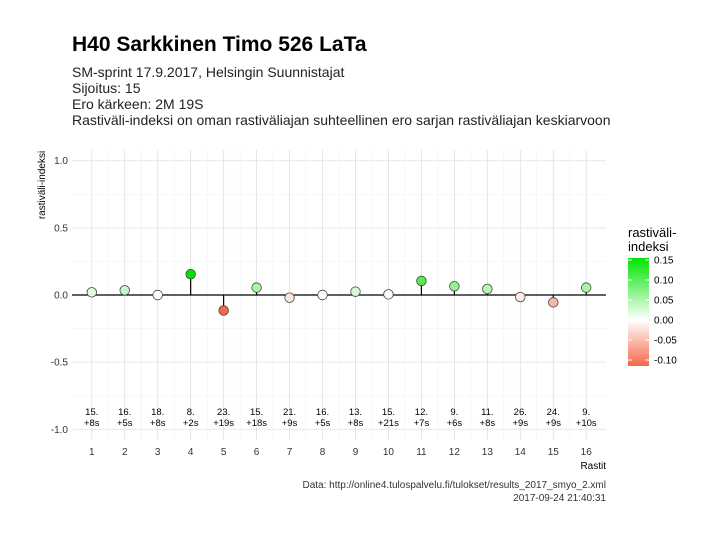  Describe the element at coordinates (125, 452) in the screenshot. I see `x-tick-label: 2` at that location.